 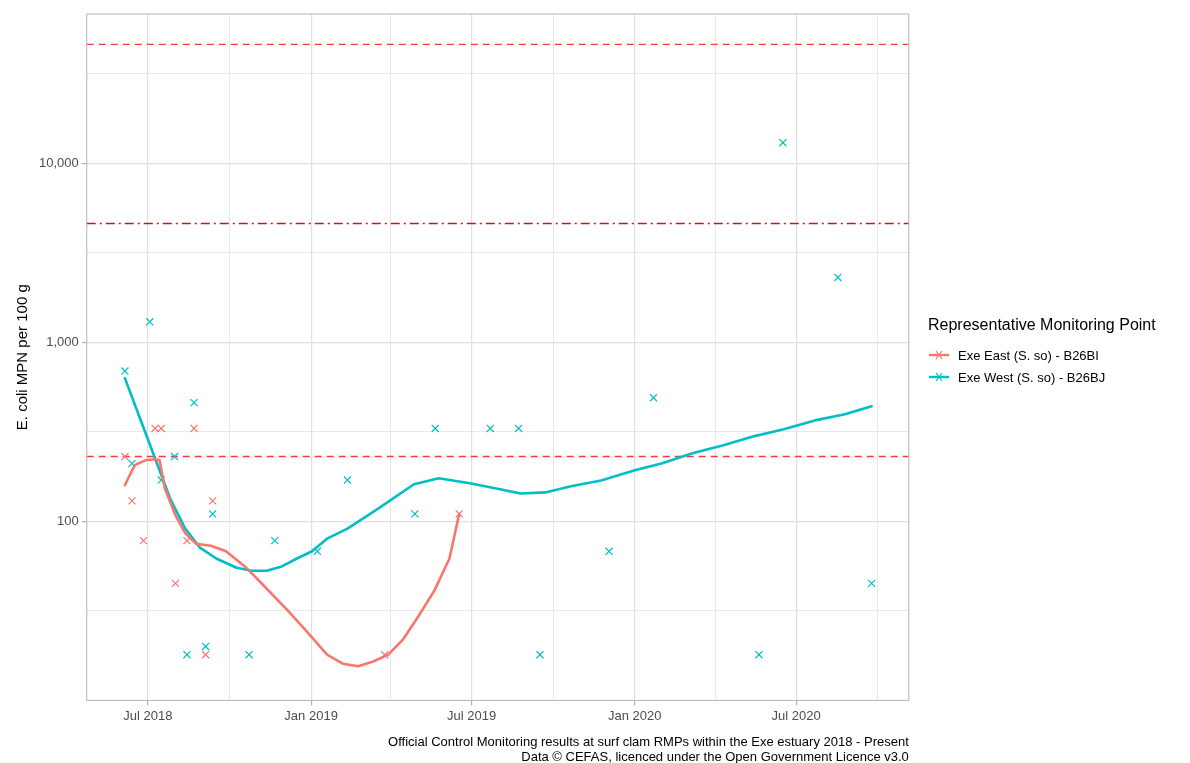 What do you see at coordinates (22, 357) in the screenshot?
I see `y-axis-title: E. coli MPN per 100 g` at bounding box center [22, 357].